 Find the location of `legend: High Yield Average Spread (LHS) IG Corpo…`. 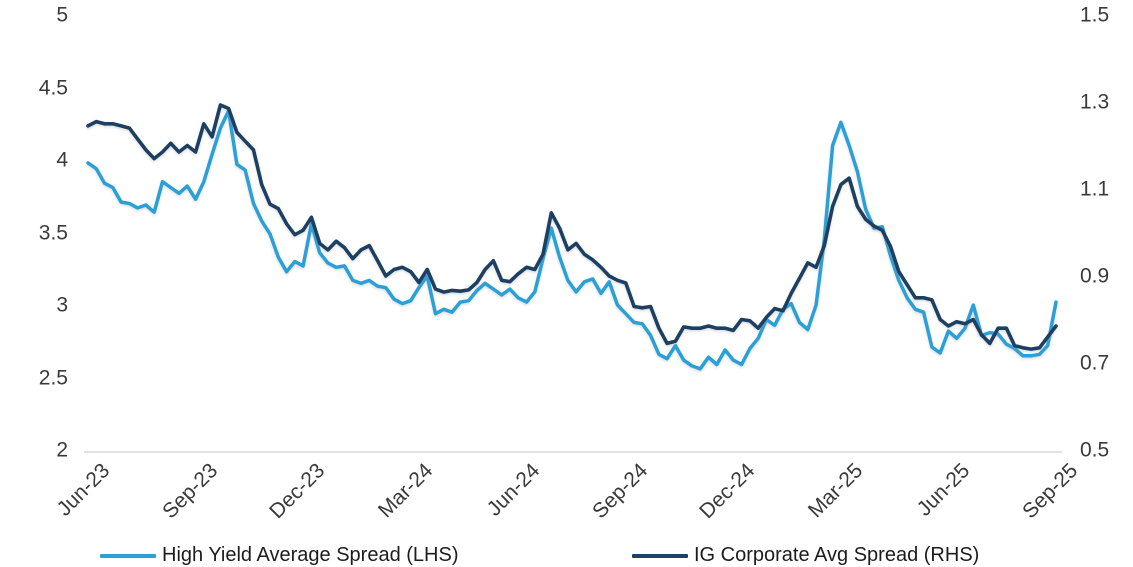

legend: High Yield Average Spread (LHS) IG Corpo… is located at coordinates (566, 550).